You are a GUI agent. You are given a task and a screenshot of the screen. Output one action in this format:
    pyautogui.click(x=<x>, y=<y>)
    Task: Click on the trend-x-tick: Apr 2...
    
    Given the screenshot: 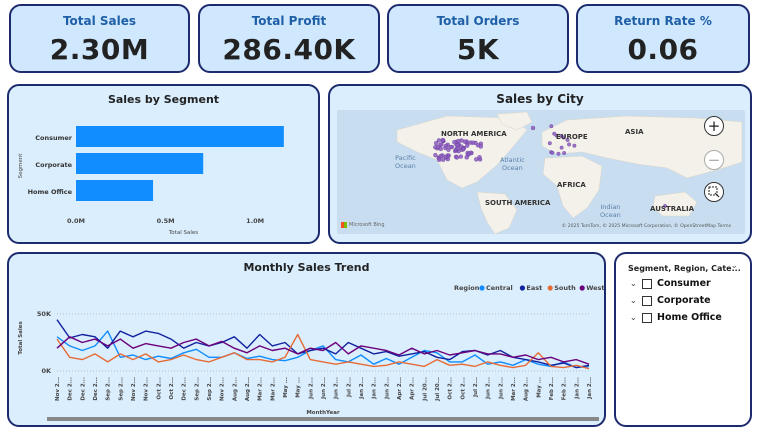 What is the action you would take?
    pyautogui.click(x=413, y=388)
    